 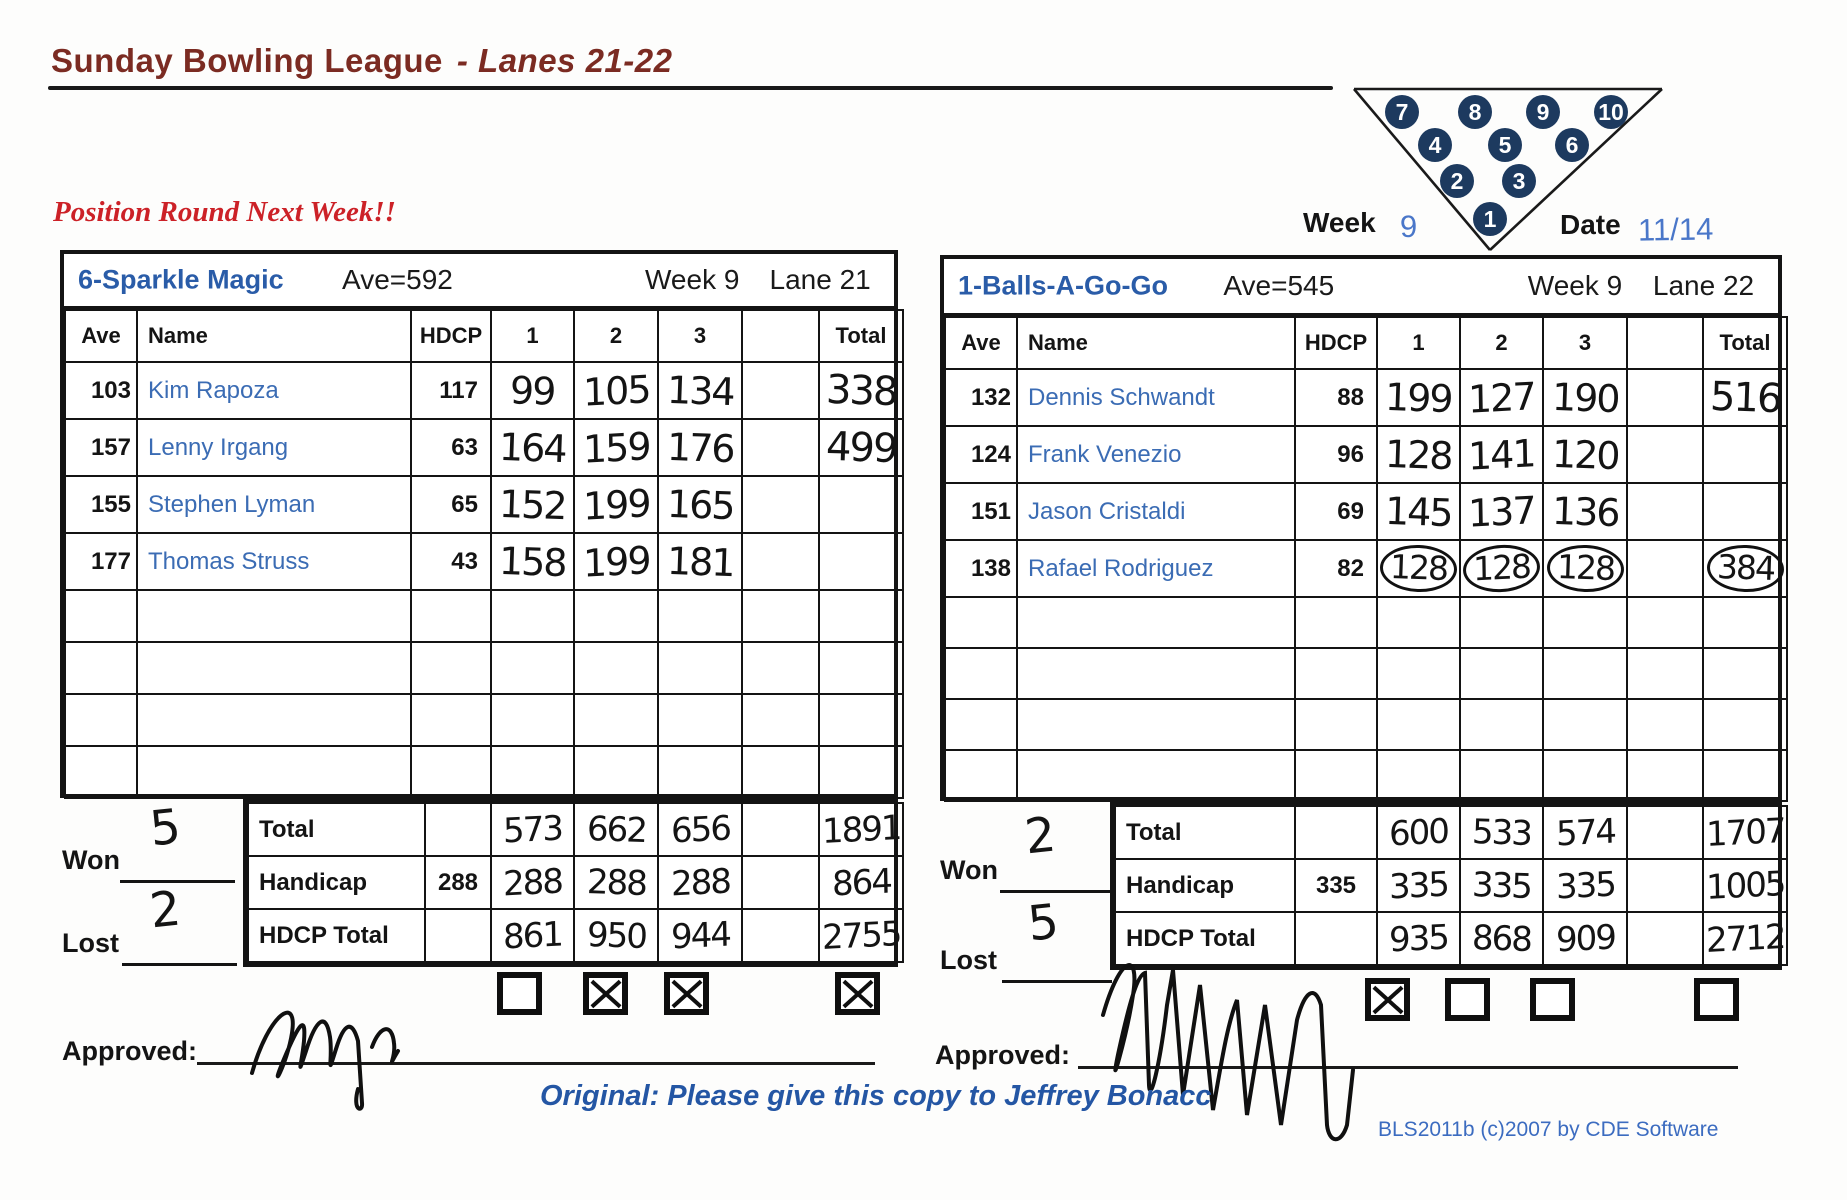 I want to click on handicap-game2: 335, so click(x=1501, y=885).